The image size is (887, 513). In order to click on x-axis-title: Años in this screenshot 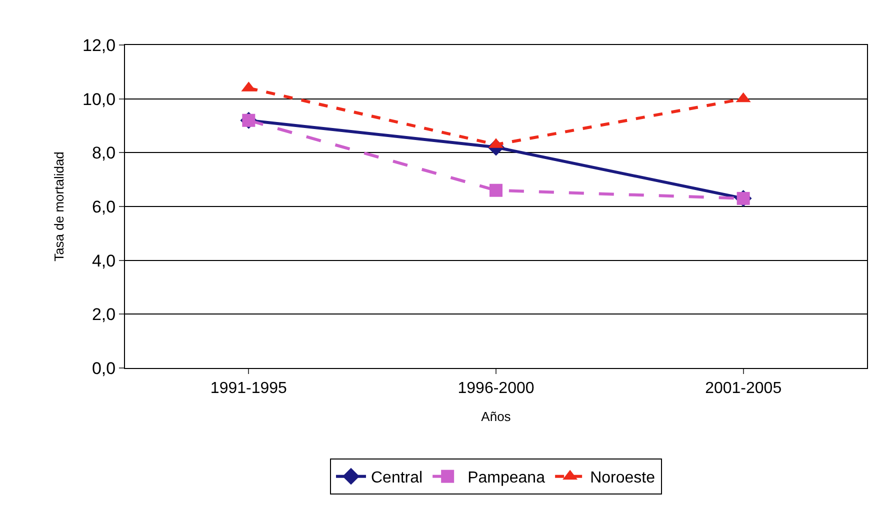, I will do `click(496, 416)`.